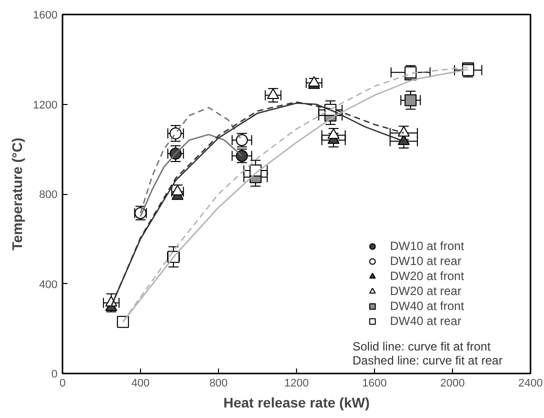 Image resolution: width=544 pixels, height=418 pixels. Describe the element at coordinates (45, 16) in the screenshot. I see `y-tick-label: 1600` at that location.